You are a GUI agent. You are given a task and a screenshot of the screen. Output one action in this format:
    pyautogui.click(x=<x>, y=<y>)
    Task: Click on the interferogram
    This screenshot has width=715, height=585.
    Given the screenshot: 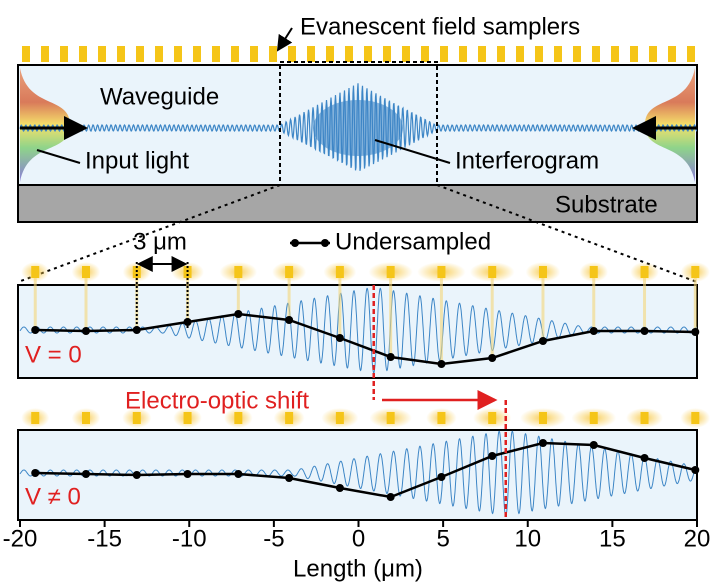 What is the action you would take?
    pyautogui.click(x=358, y=473)
    